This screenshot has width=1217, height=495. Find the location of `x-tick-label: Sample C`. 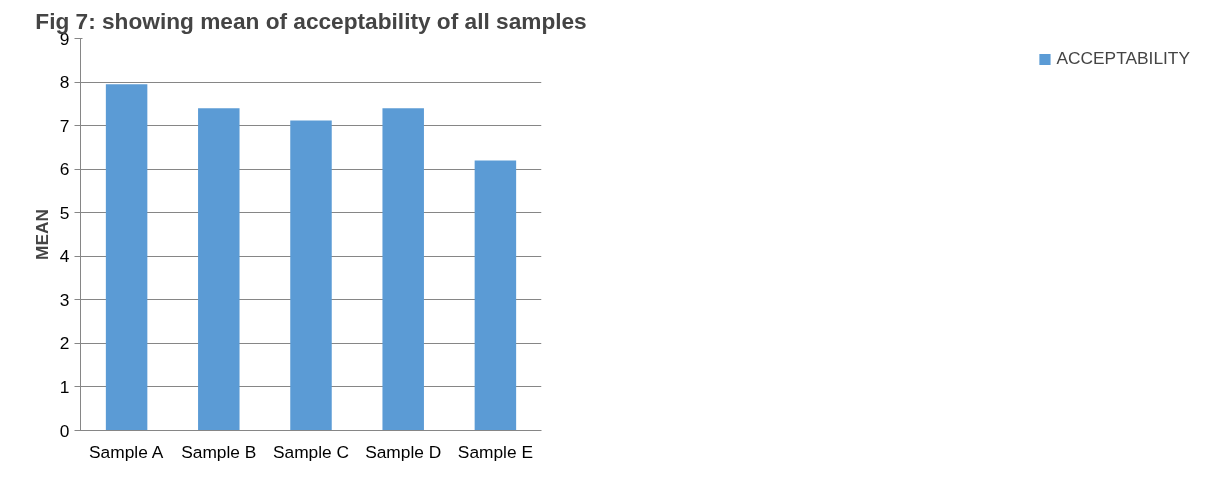

x-tick-label: Sample C is located at coordinates (311, 451).